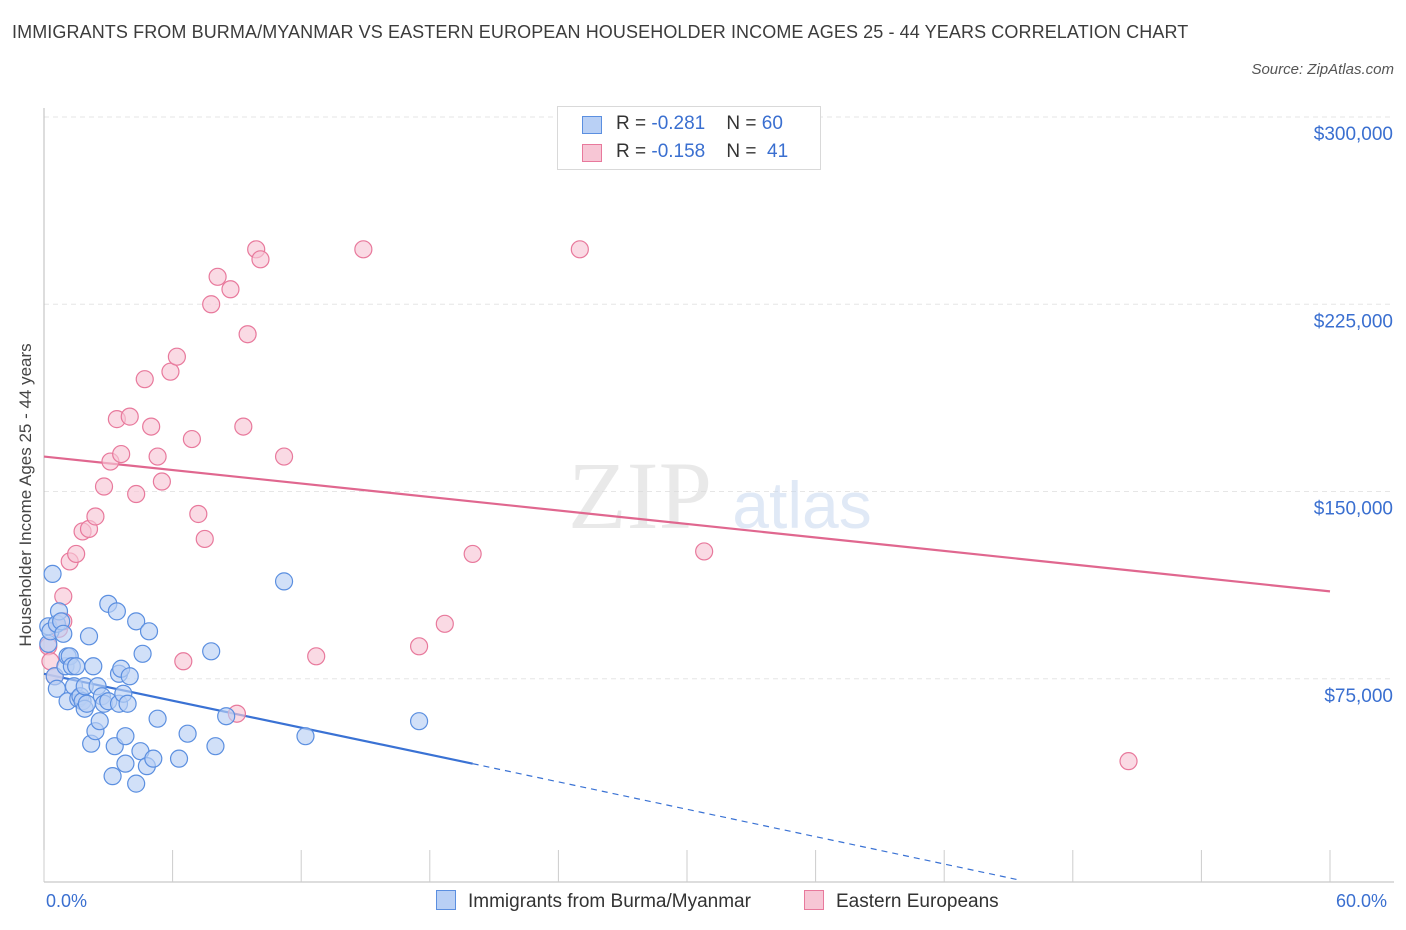 This screenshot has width=1406, height=930. I want to click on watermark-atlas: atlas, so click(801, 505).